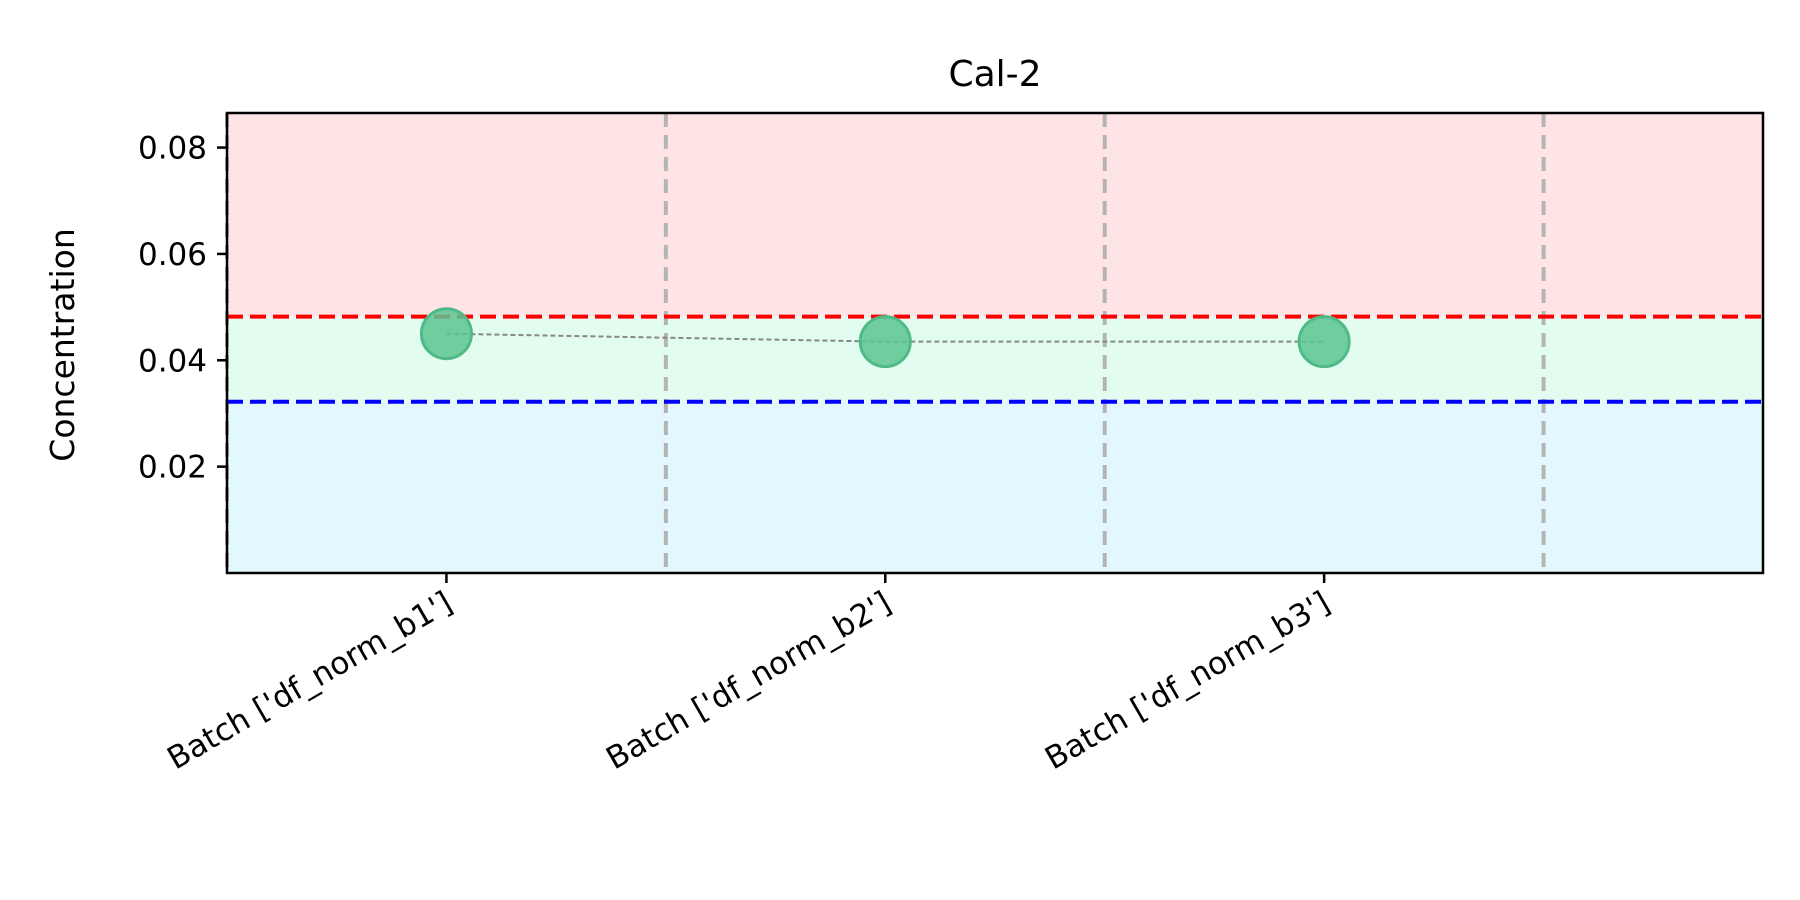 This screenshot has width=1800, height=900. Describe the element at coordinates (172, 468) in the screenshot. I see `y-tick-label: 0.02` at that location.